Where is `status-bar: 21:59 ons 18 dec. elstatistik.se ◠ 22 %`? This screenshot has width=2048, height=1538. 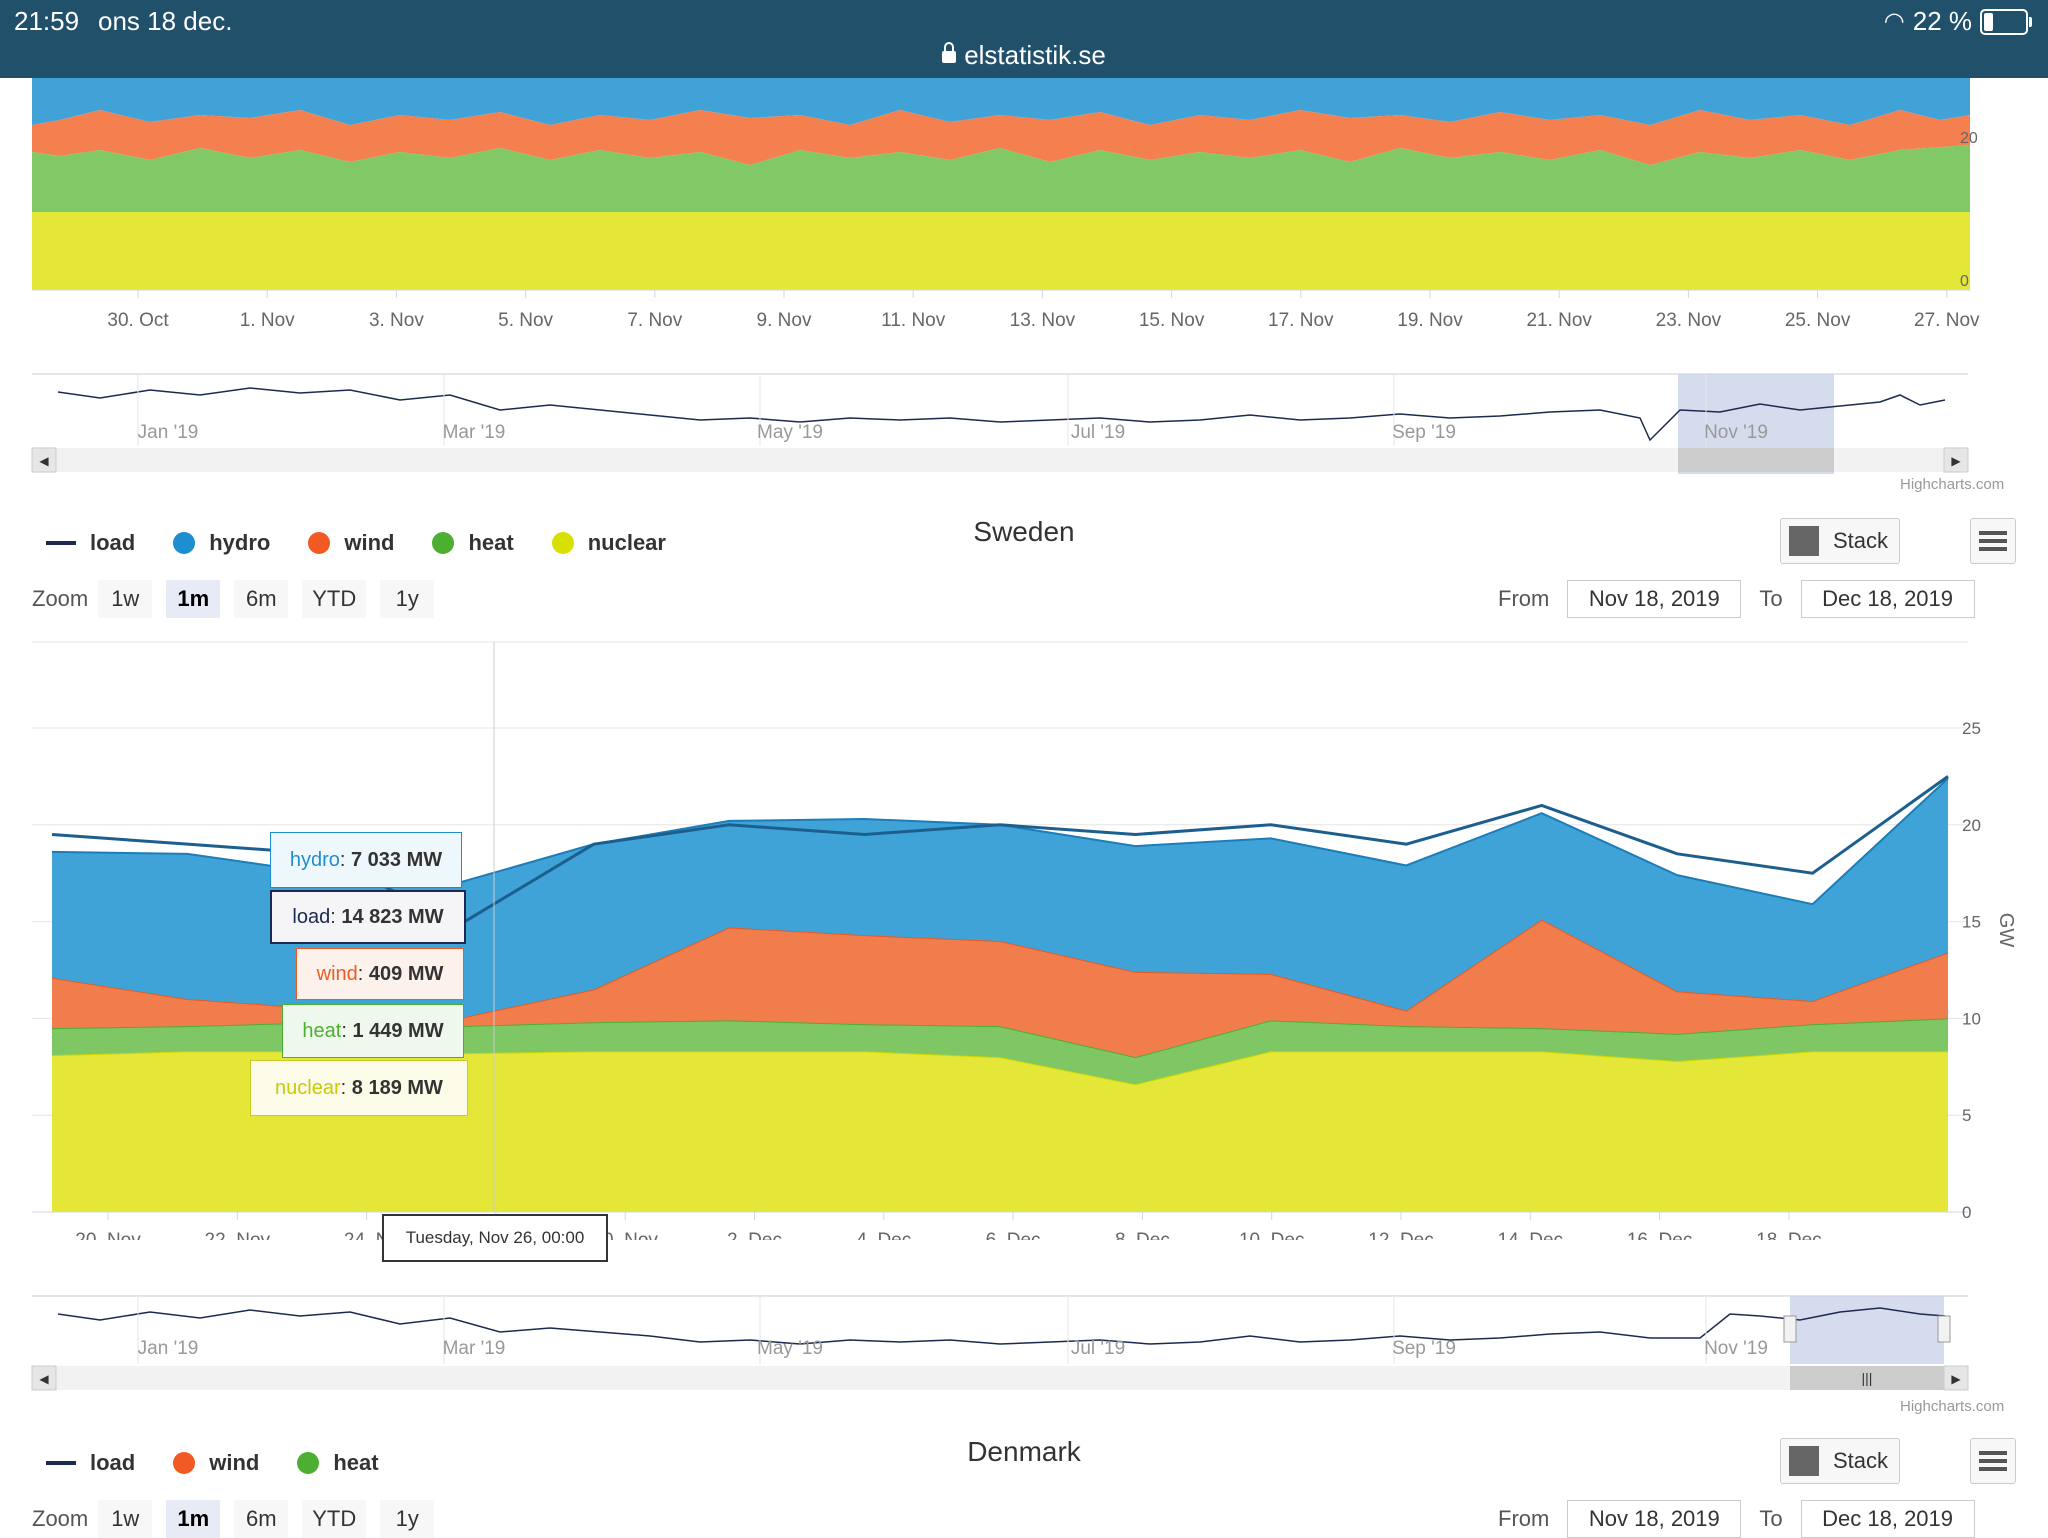 status-bar: 21:59 ons 18 dec. elstatistik.se ◠ 22 % is located at coordinates (1024, 39).